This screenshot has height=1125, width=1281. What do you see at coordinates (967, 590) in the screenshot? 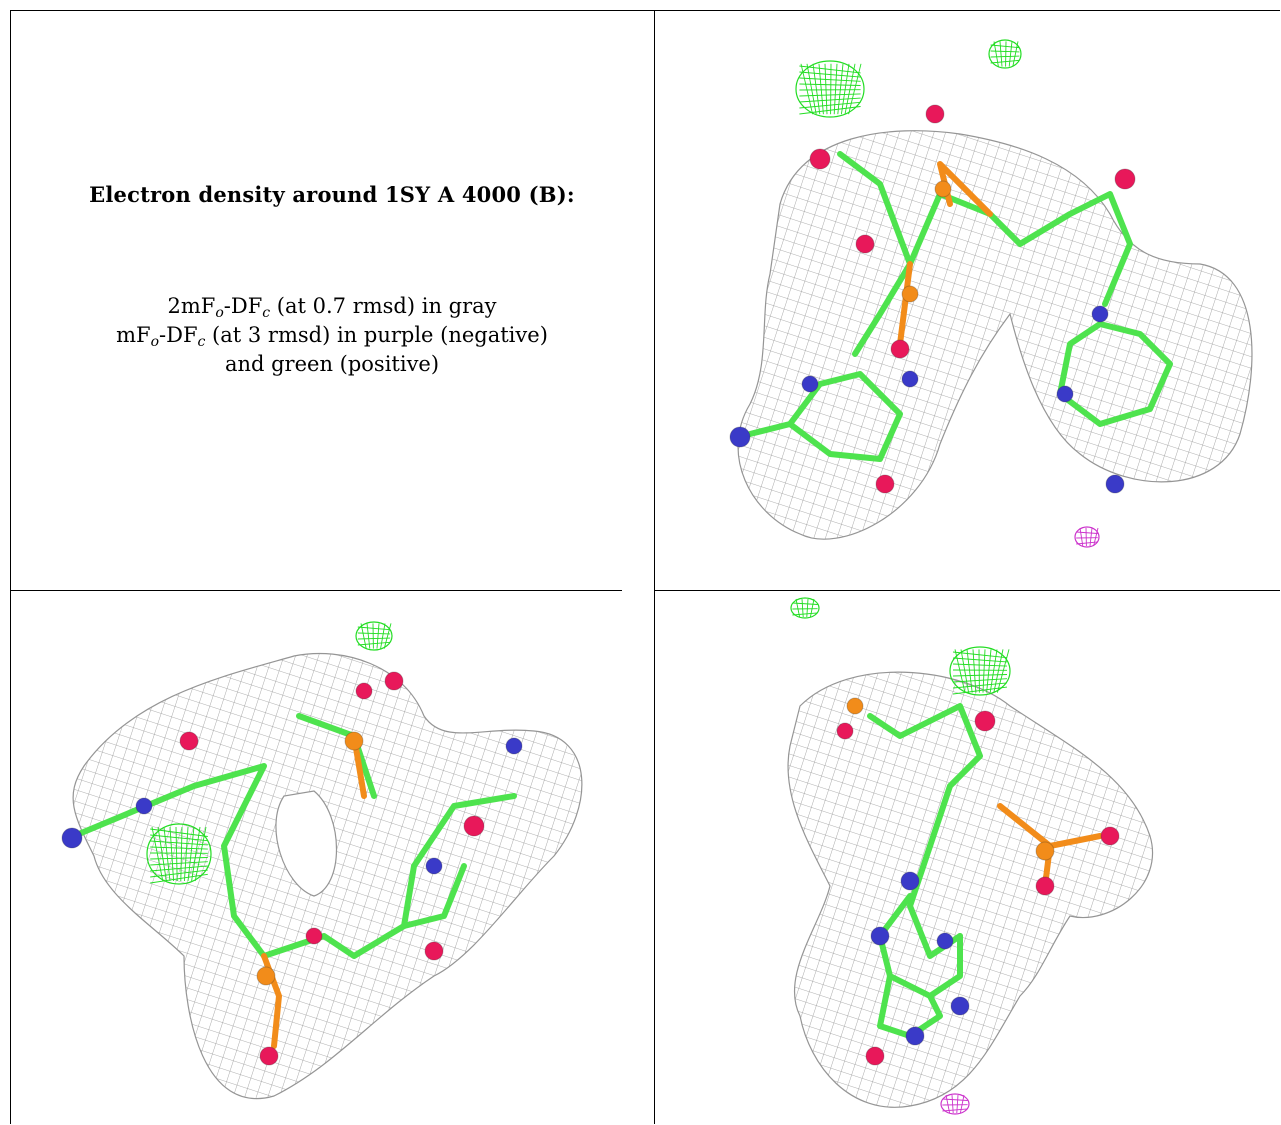
I see `table-row-divider-right` at bounding box center [967, 590].